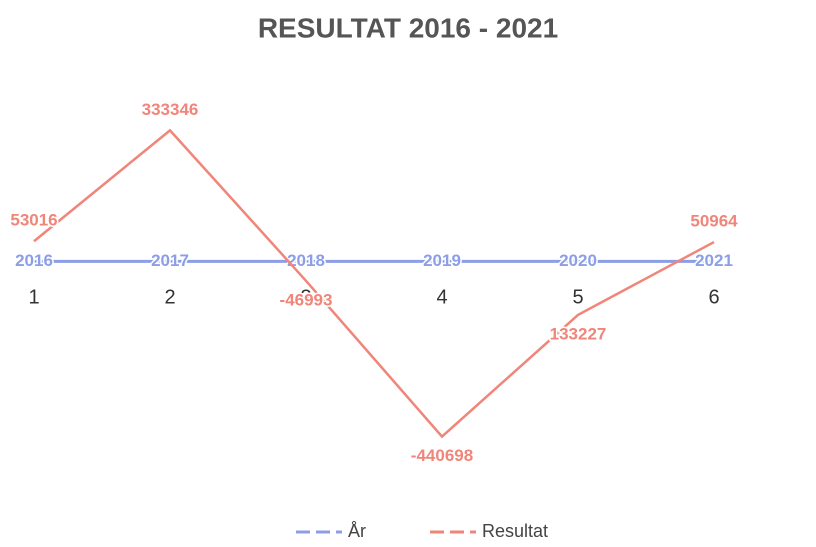 The image size is (816, 547). Describe the element at coordinates (714, 260) in the screenshot. I see `data-label: 2021` at that location.